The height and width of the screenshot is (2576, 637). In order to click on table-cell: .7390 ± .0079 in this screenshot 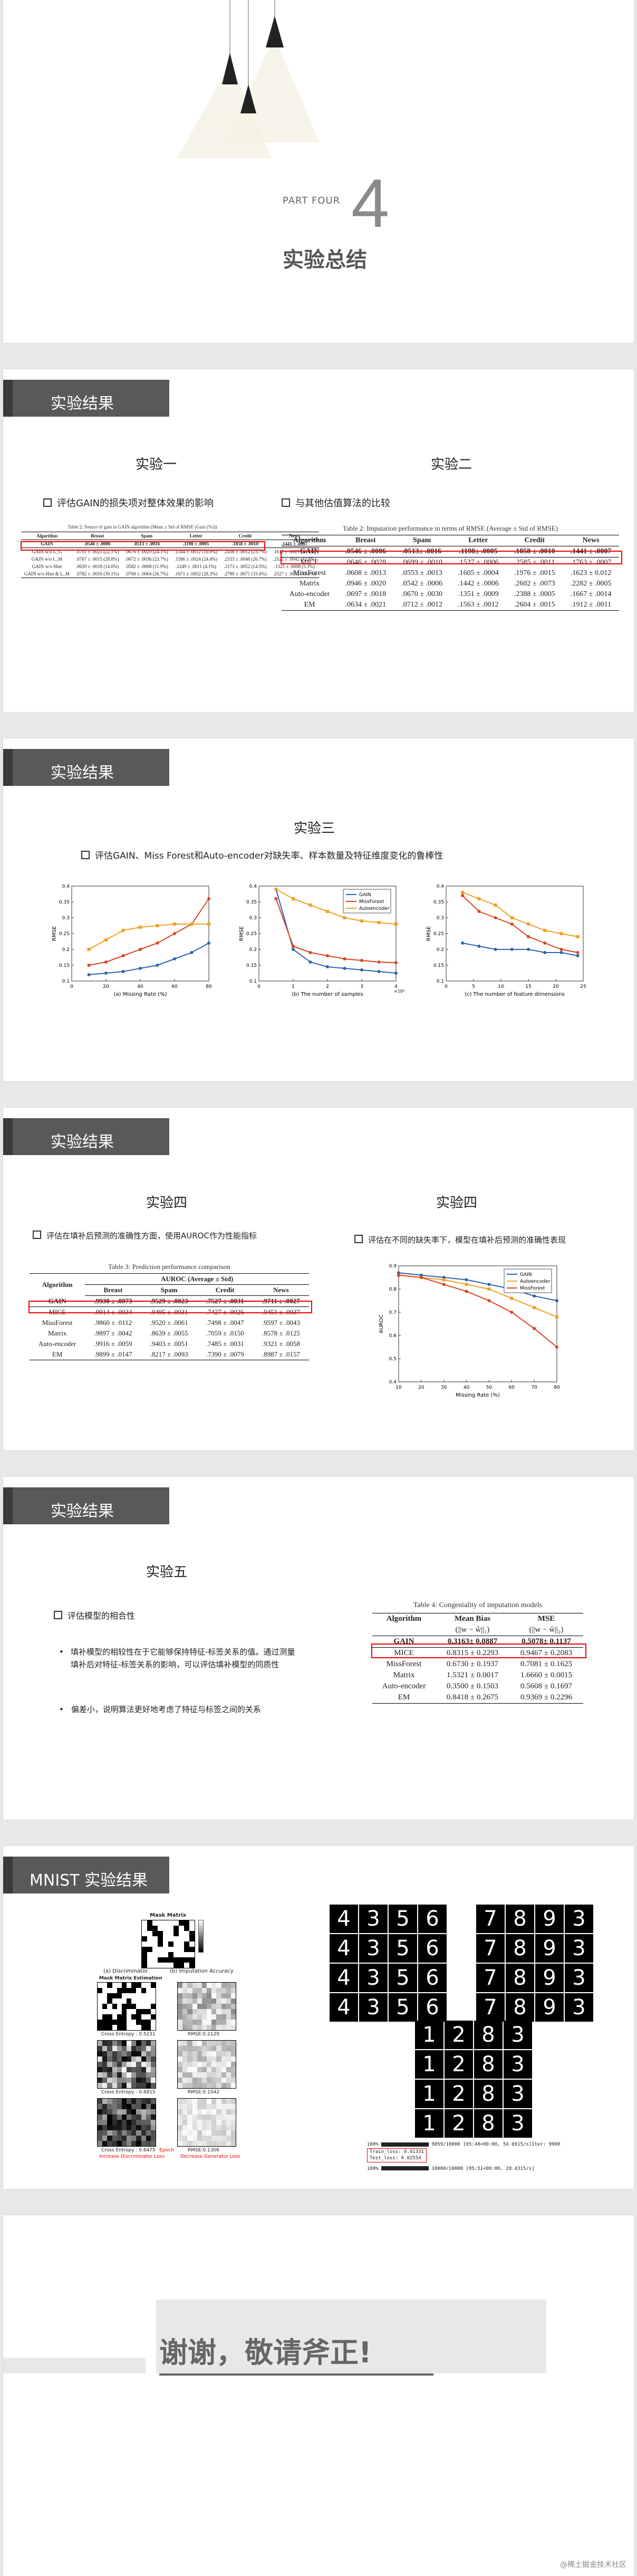, I will do `click(225, 1354)`.